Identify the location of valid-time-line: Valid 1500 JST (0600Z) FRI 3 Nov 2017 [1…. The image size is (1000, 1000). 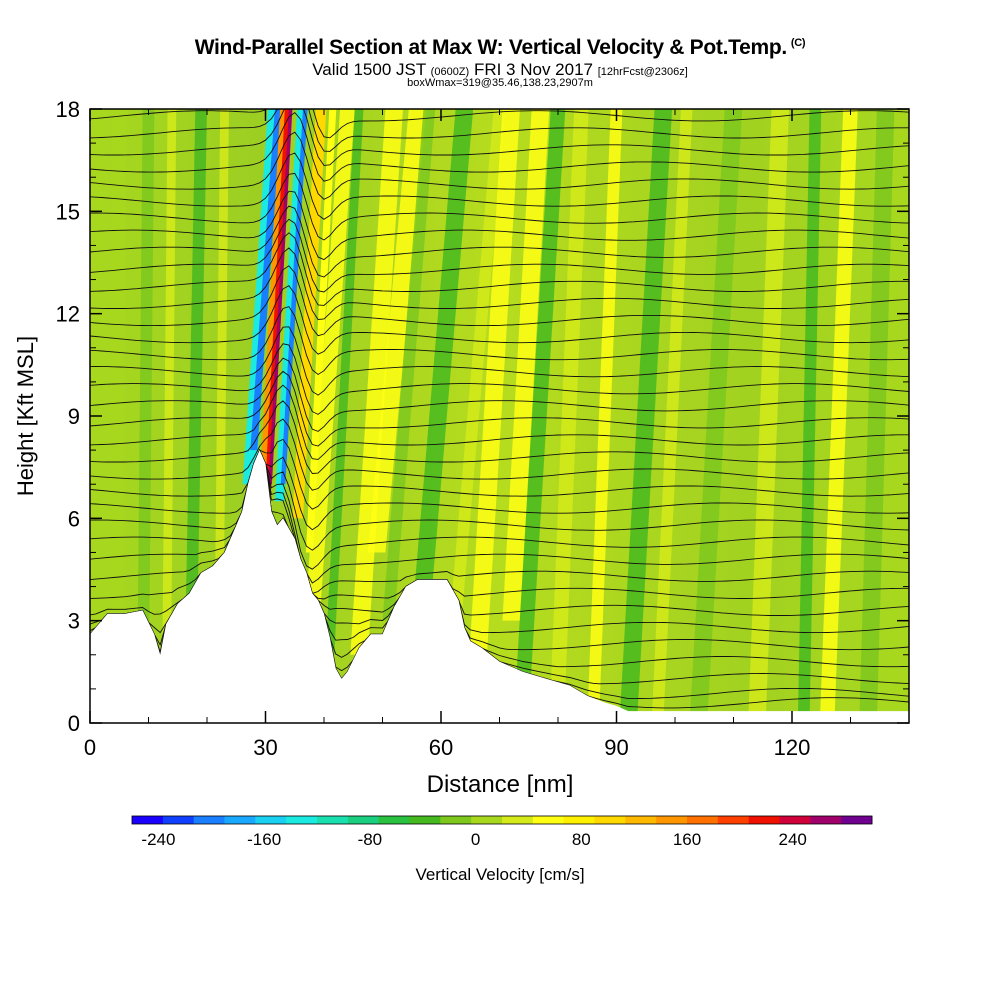
(500, 70).